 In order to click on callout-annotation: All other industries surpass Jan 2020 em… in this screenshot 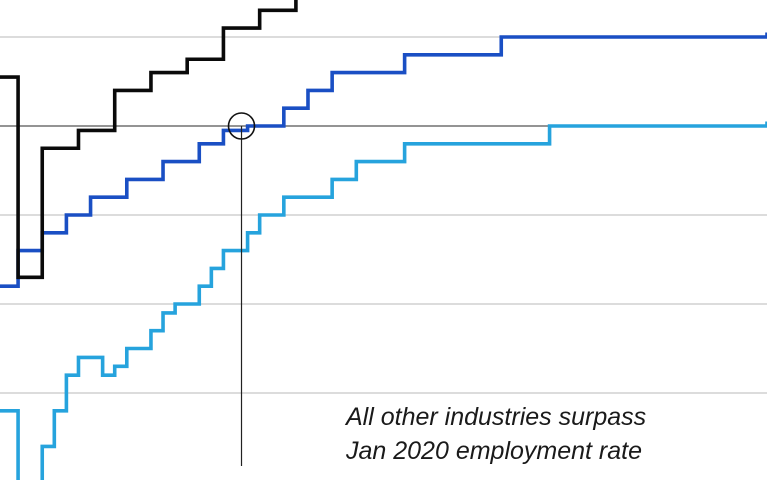, I will do `click(496, 434)`.